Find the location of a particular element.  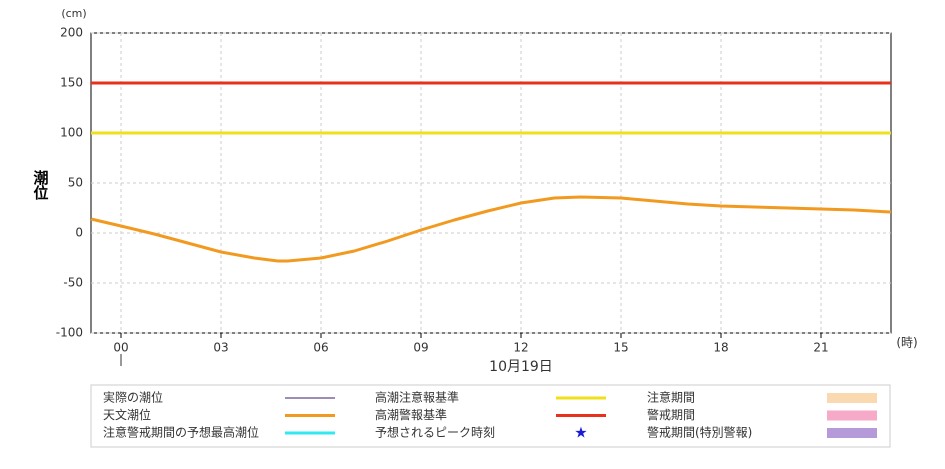

x-unit: (時) is located at coordinates (906, 343).